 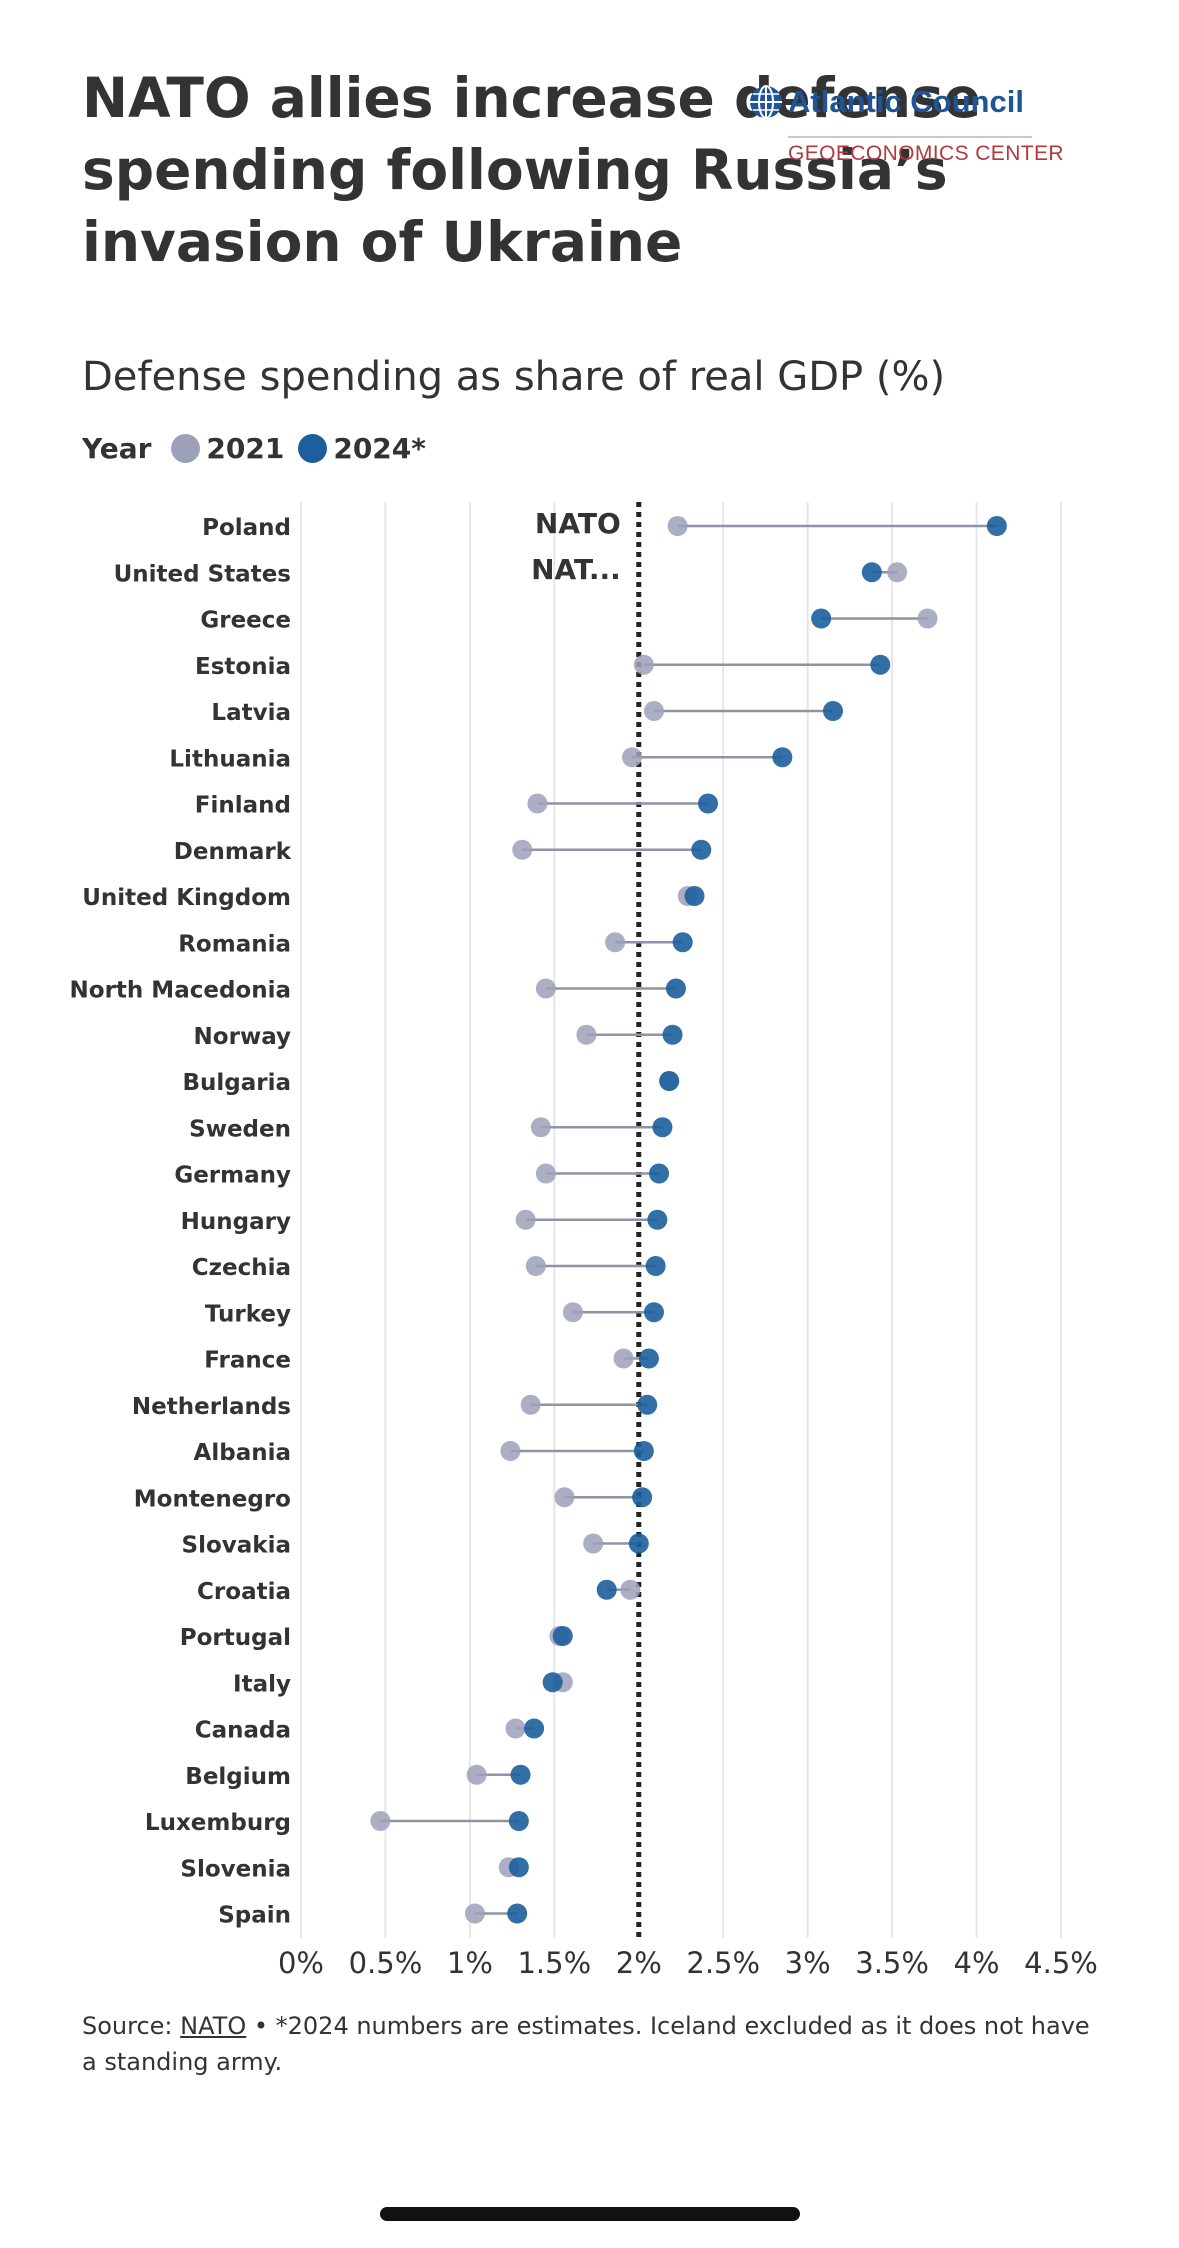 I want to click on legend-label-2021: 2021, so click(x=245, y=448).